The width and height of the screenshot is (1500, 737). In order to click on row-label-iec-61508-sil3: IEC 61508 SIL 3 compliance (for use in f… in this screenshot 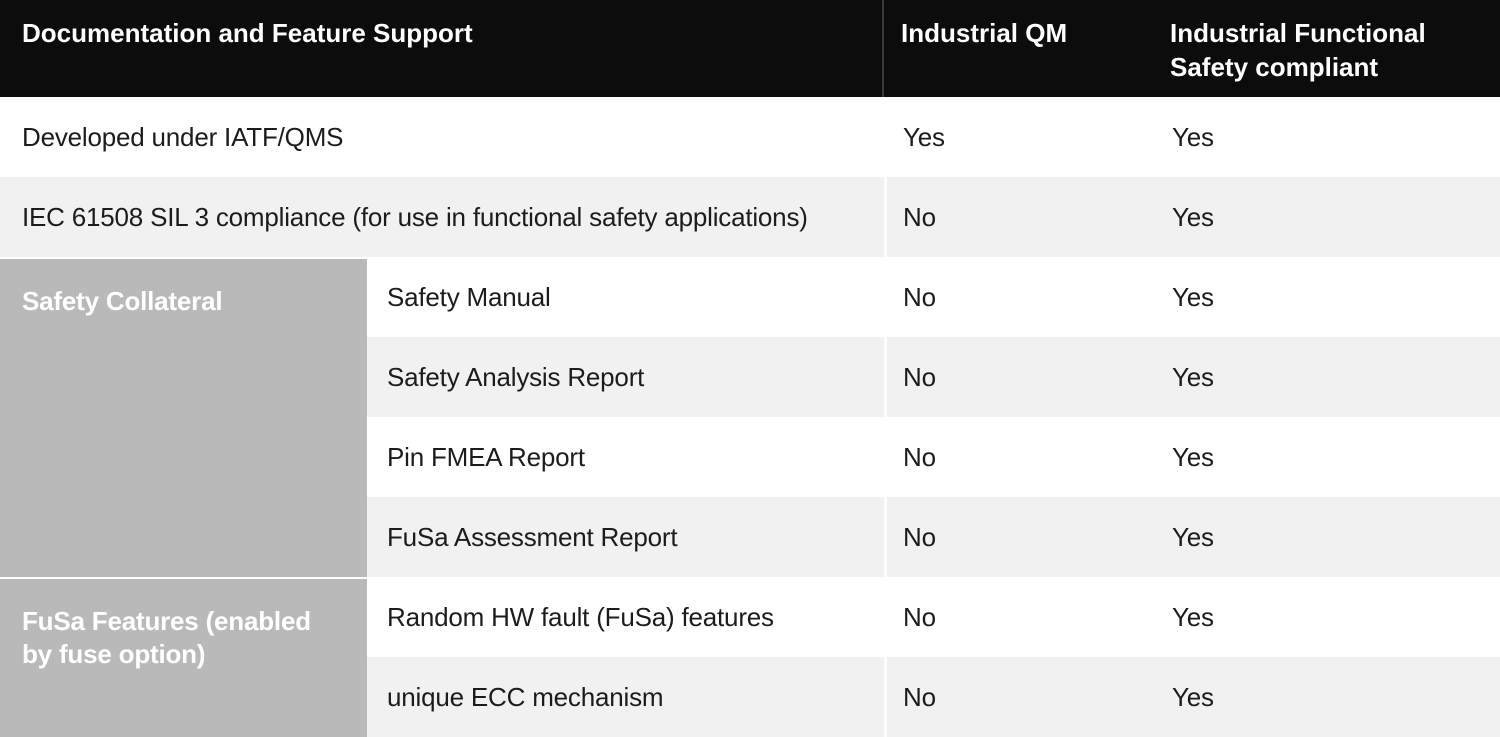, I will do `click(442, 217)`.